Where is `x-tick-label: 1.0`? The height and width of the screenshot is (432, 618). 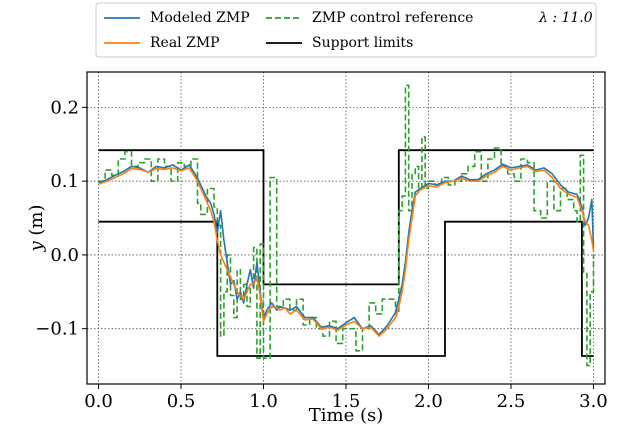 x-tick-label: 1.0 is located at coordinates (263, 401).